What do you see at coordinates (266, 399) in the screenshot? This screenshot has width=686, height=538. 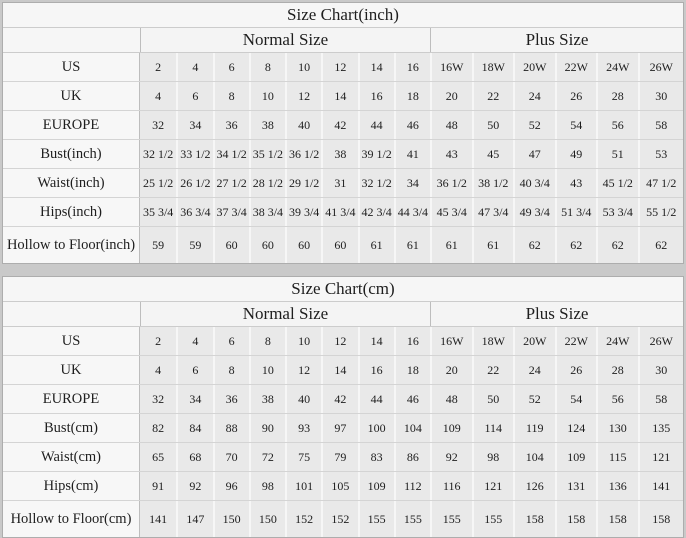 I see `size-cell: 38` at bounding box center [266, 399].